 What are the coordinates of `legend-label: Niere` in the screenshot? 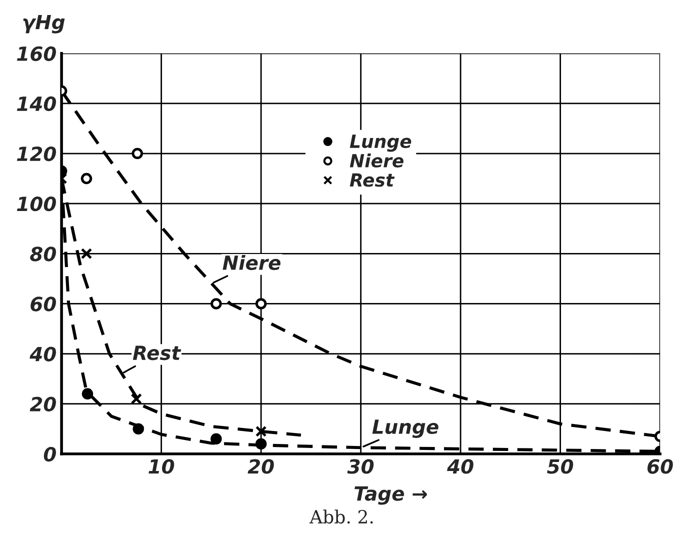 It's located at (377, 161).